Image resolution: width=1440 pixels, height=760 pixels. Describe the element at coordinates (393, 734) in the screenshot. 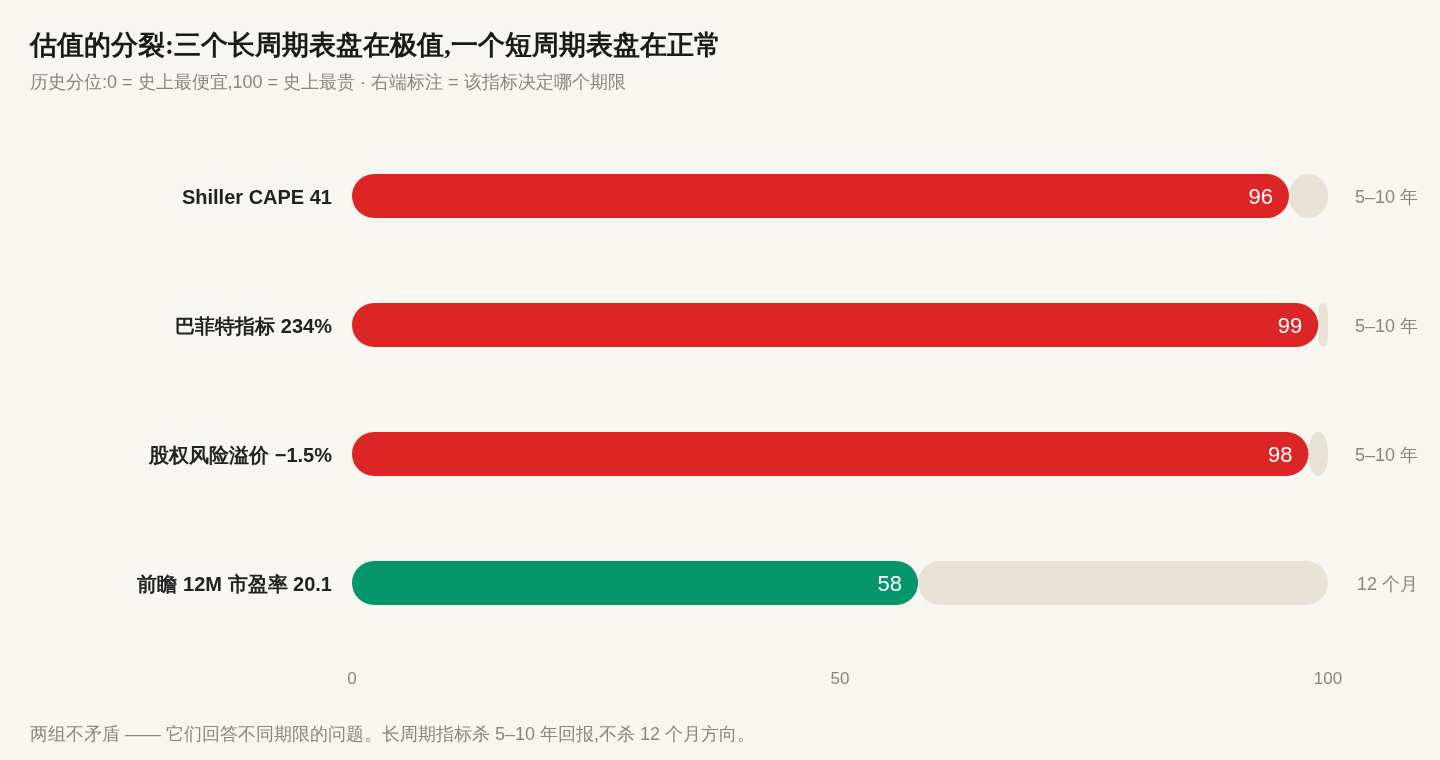

I see `text: 两组不矛盾 —— 它们回答不同期限的问题。长周期指标杀 5–10 年回报,不杀 12 个月方向。` at that location.